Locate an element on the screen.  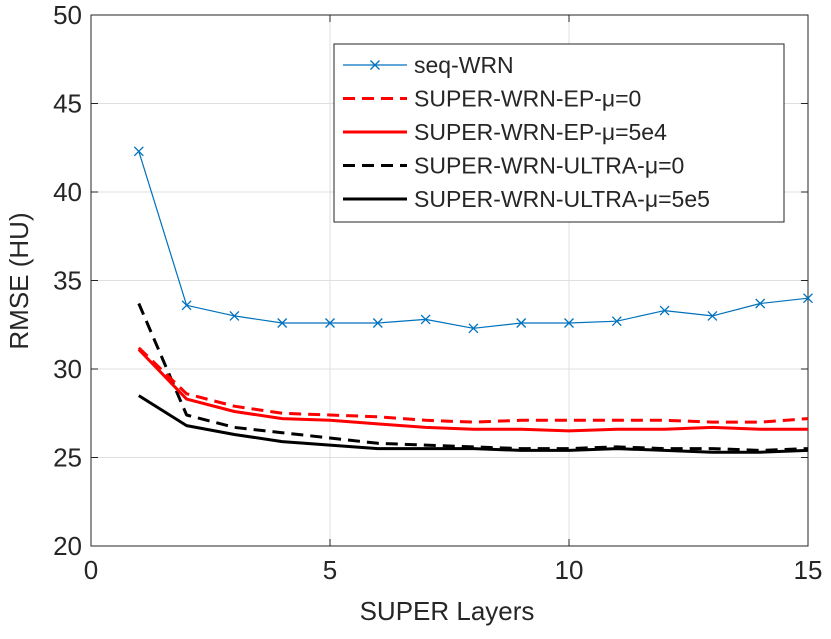
legend-label: SUPER-WRN-EP-μ=5e4 is located at coordinates (540, 132).